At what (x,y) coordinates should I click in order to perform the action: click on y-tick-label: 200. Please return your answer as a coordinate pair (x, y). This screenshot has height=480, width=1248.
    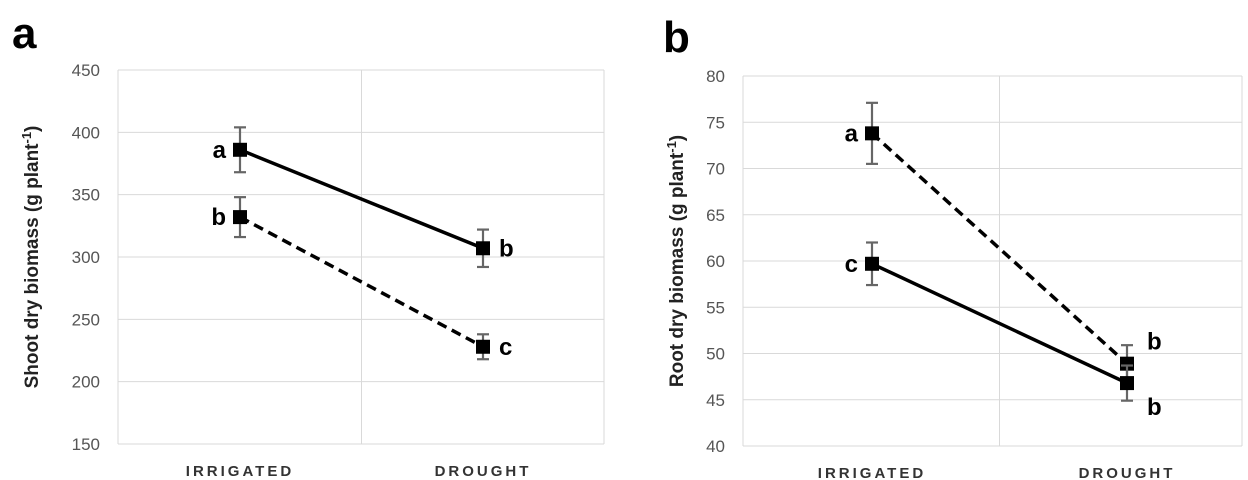
    Looking at the image, I should click on (86, 382).